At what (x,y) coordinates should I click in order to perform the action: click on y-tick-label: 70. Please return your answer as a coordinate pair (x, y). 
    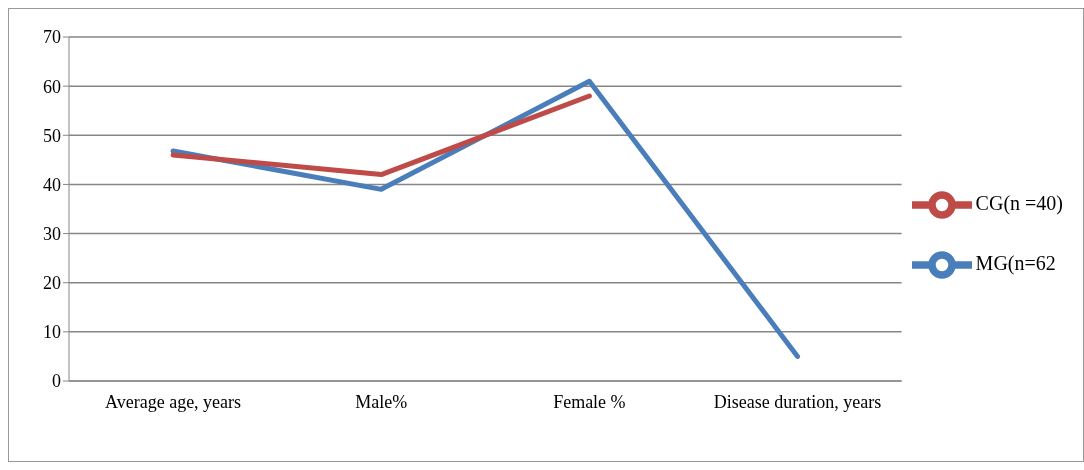
    Looking at the image, I should click on (52, 37).